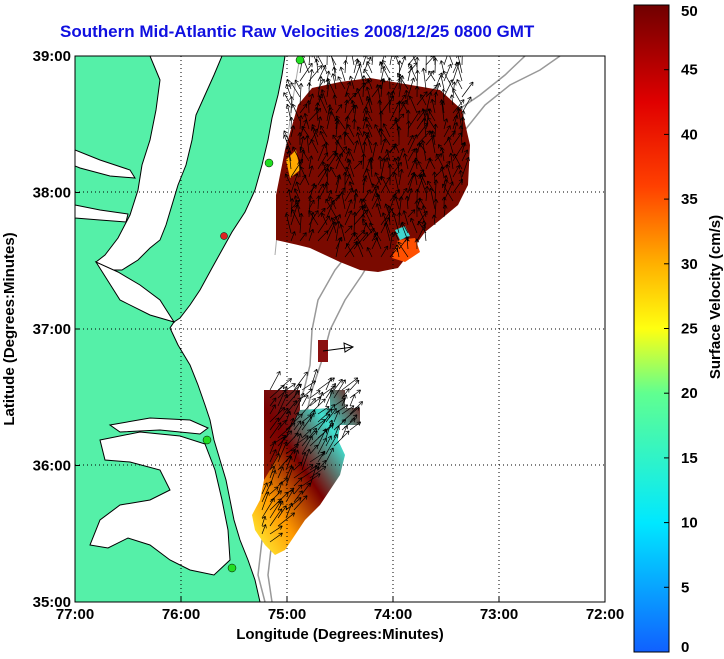  Describe the element at coordinates (685, 647) in the screenshot. I see `colorbar-tick-label: 0` at that location.